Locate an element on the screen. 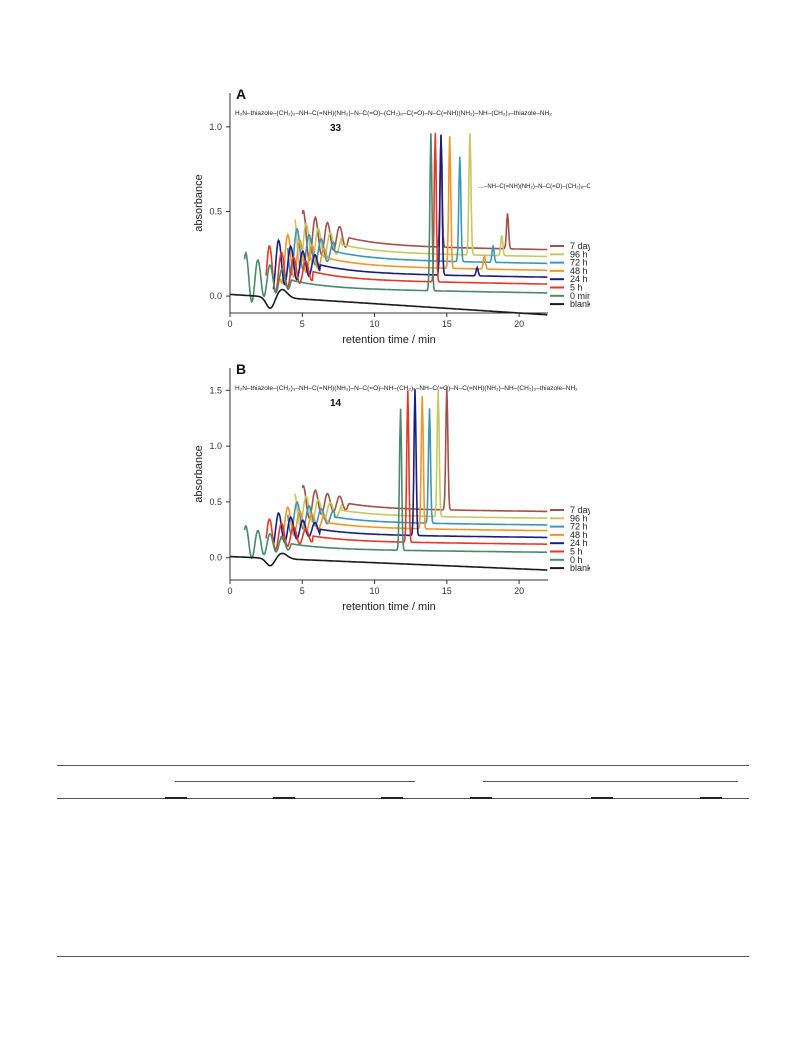  trace-0-min is located at coordinates (395, 218).